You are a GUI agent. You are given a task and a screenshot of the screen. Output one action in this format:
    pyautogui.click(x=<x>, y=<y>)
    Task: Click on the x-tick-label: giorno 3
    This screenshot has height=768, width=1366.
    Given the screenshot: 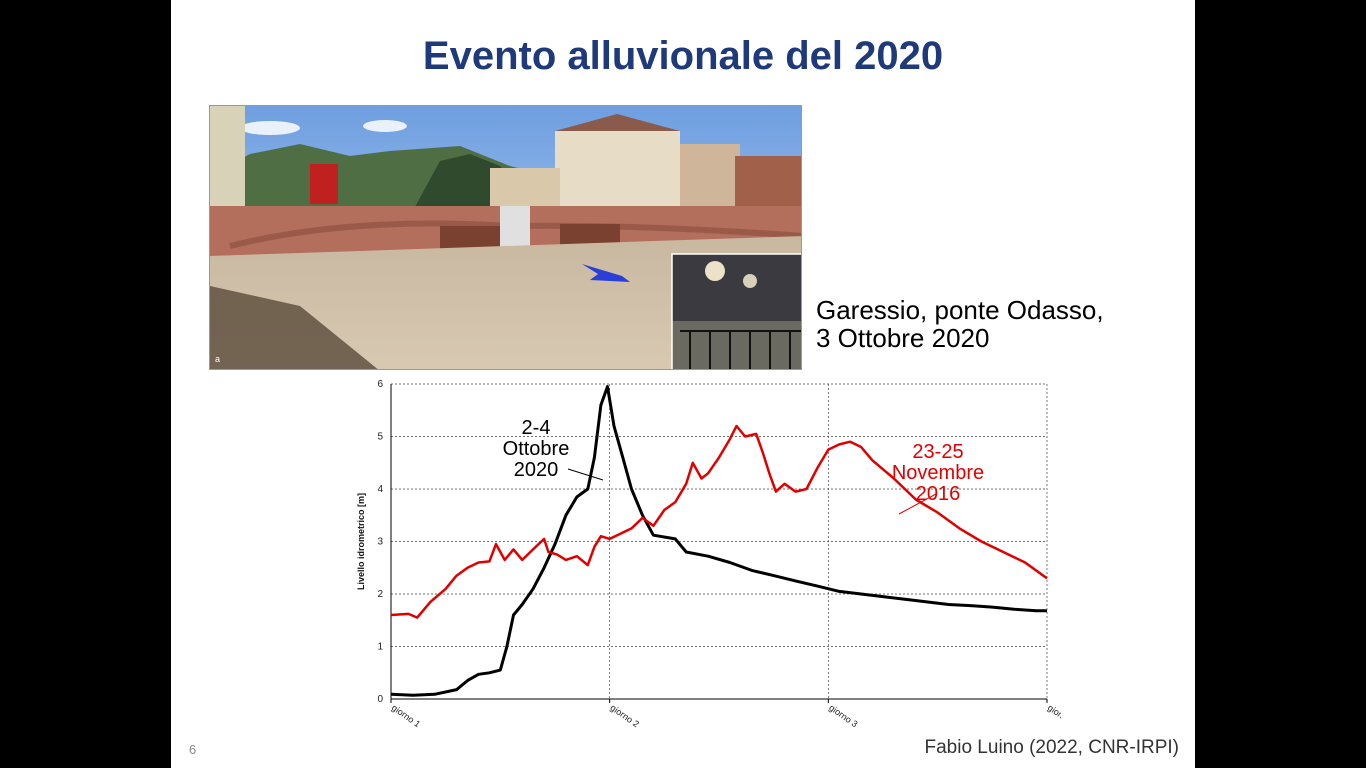 What is the action you would take?
    pyautogui.click(x=843, y=715)
    